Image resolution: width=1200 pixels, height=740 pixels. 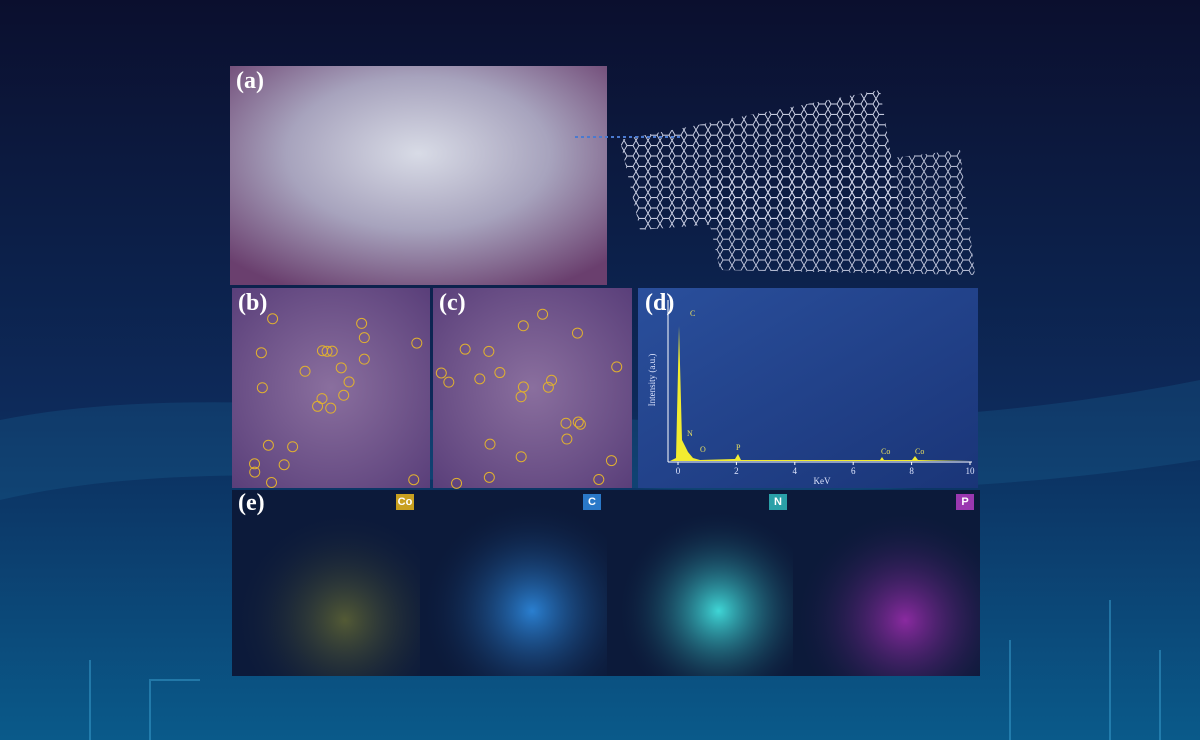 I want to click on panel-label: (b), so click(x=252, y=303).